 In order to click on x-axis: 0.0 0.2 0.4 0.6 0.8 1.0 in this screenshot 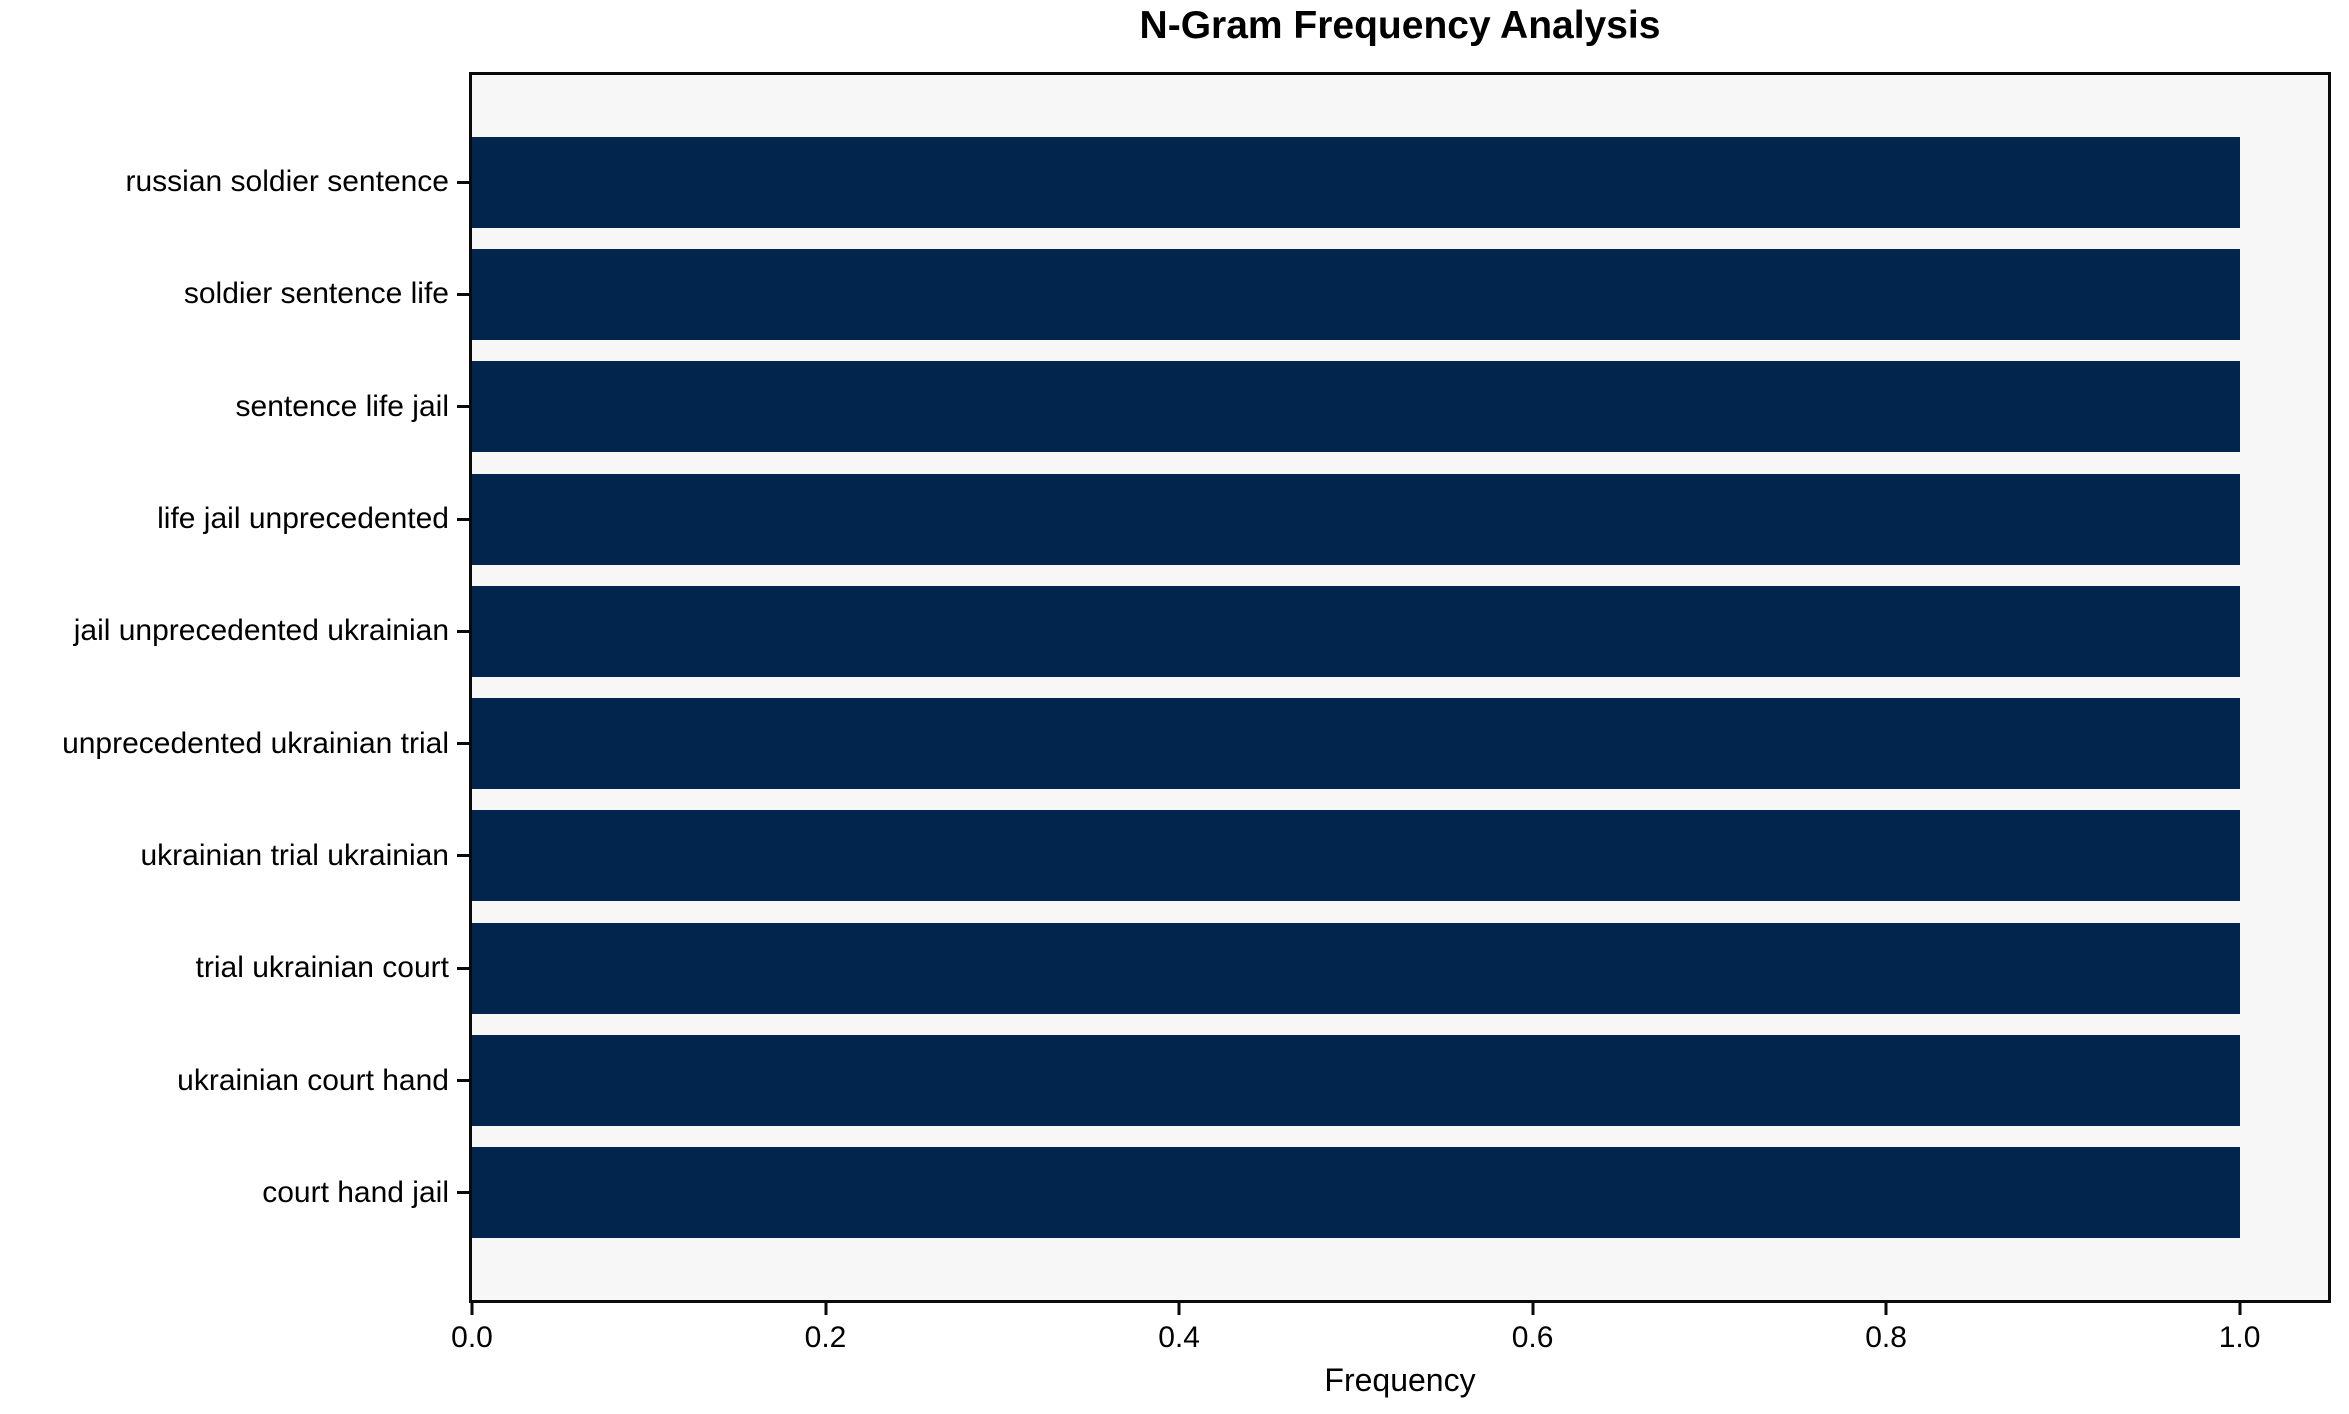, I will do `click(1389, 1338)`.